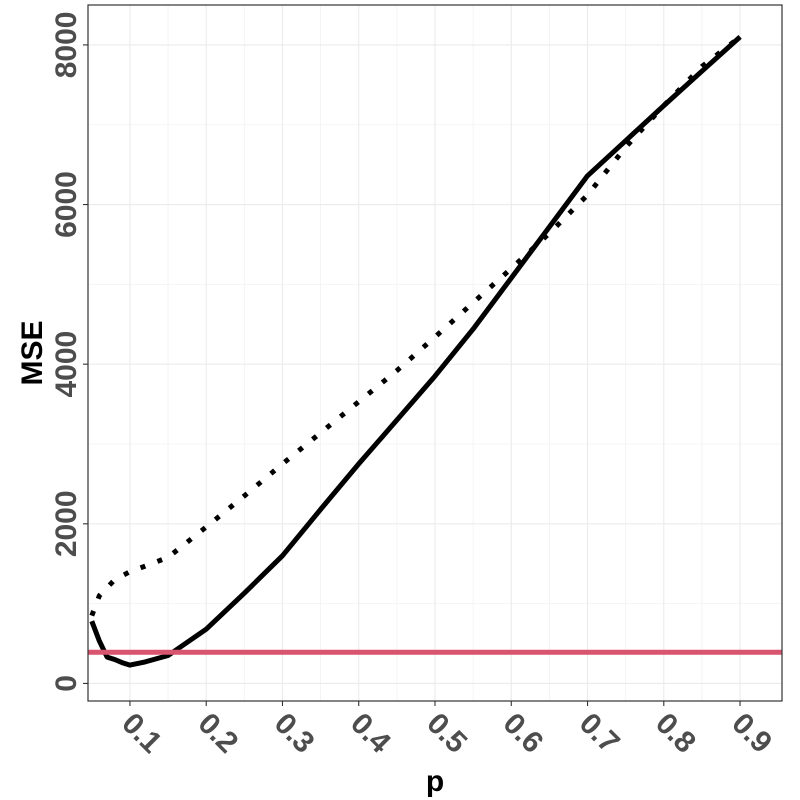  Describe the element at coordinates (66, 204) in the screenshot. I see `y-tick-label: 6000` at that location.